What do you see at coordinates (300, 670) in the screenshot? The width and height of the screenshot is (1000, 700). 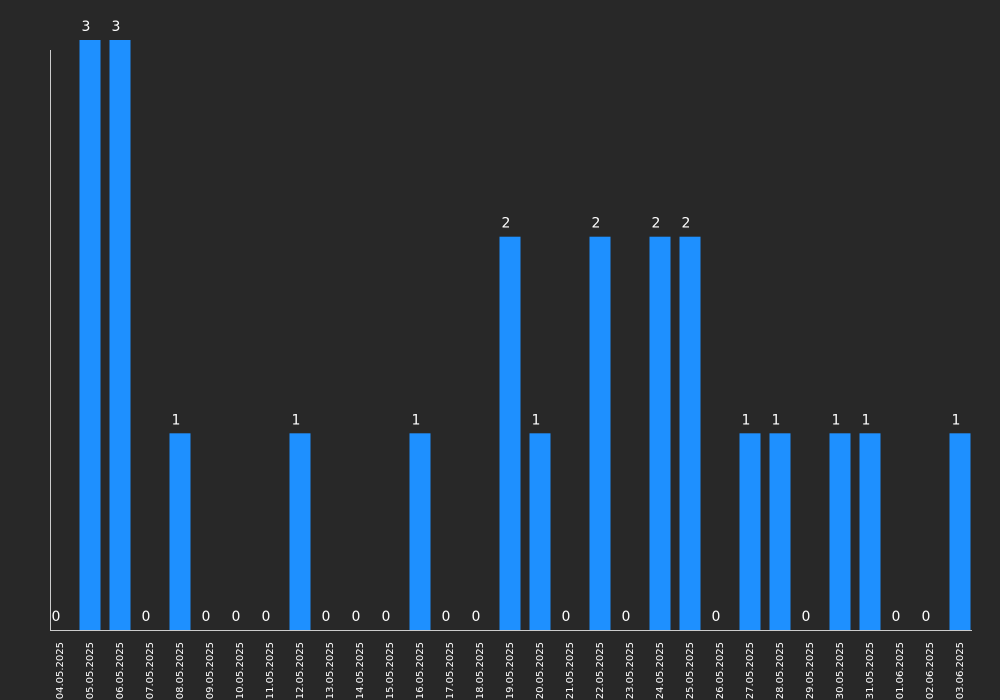 I see `x-tick-label: 12.05.2025` at bounding box center [300, 670].